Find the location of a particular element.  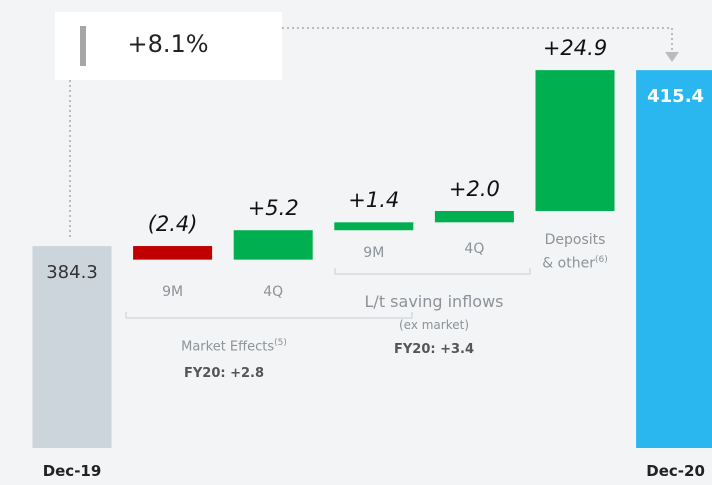

x-tick-label: Dec-19 is located at coordinates (72, 471).